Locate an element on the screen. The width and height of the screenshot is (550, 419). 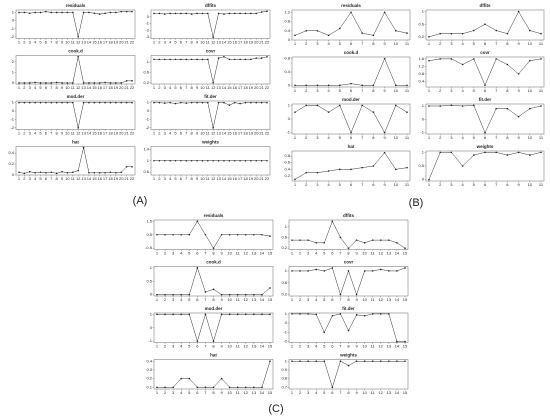
y-tick-label: 0.4 is located at coordinates (287, 168).